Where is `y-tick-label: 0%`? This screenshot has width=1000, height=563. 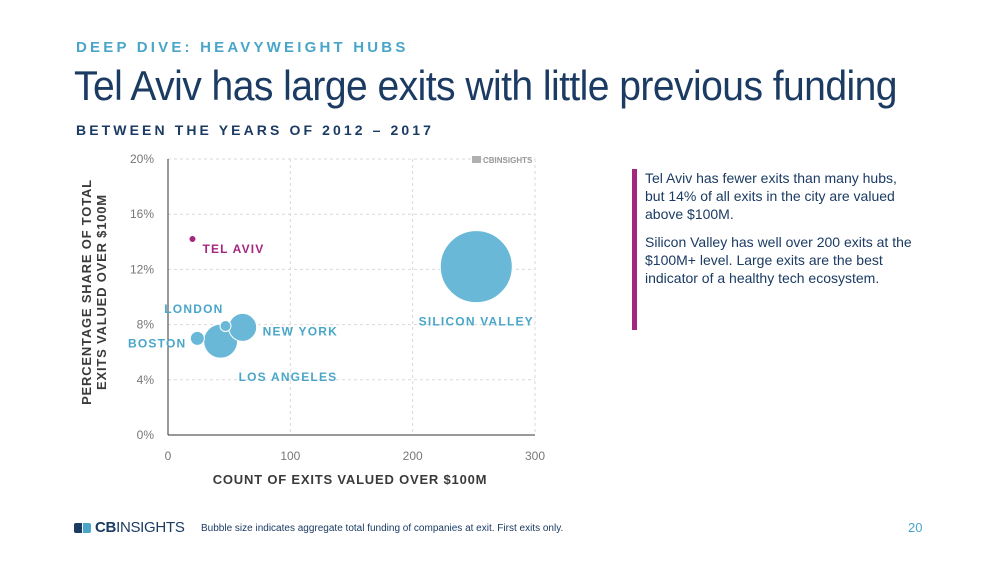 y-tick-label: 0% is located at coordinates (146, 435).